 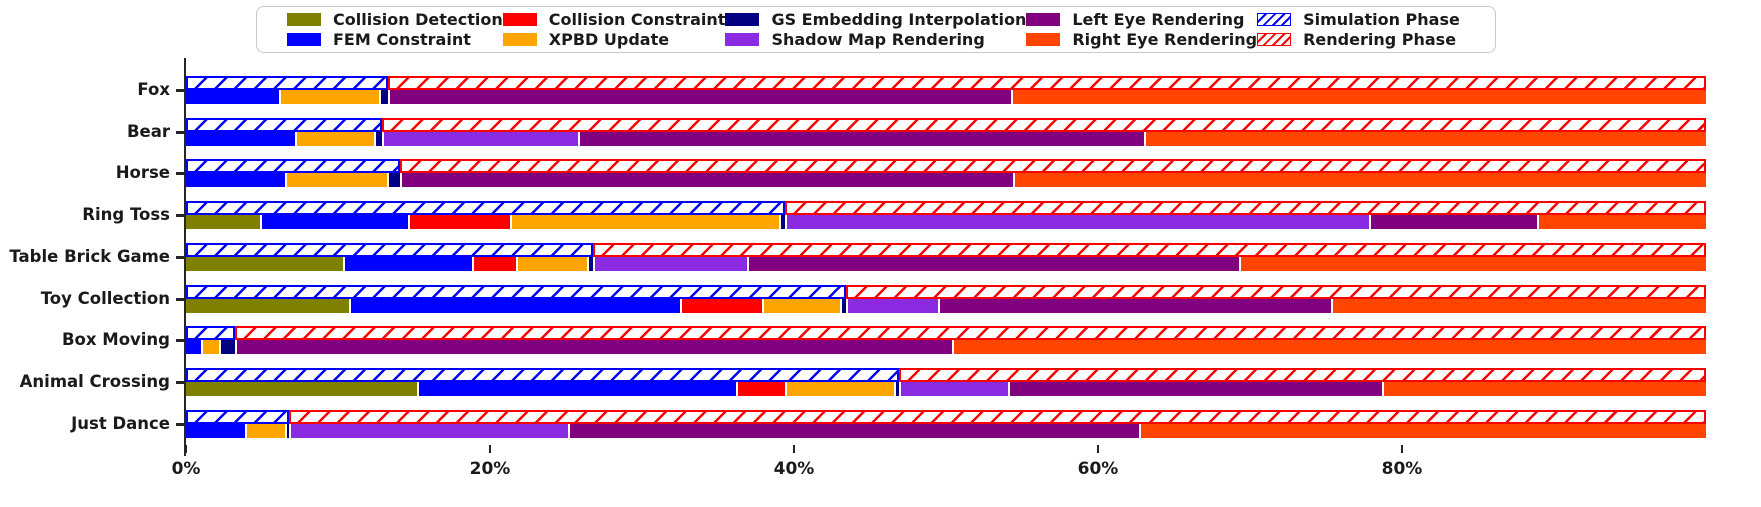 What do you see at coordinates (418, 19) in the screenshot?
I see `legend-label: Collision Detection` at bounding box center [418, 19].